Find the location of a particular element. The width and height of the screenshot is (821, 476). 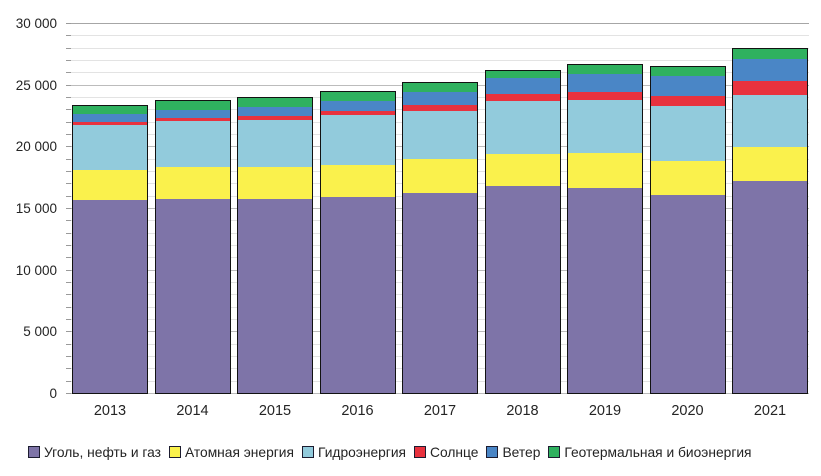

y-axis-label: 5 000 is located at coordinates (40, 332).